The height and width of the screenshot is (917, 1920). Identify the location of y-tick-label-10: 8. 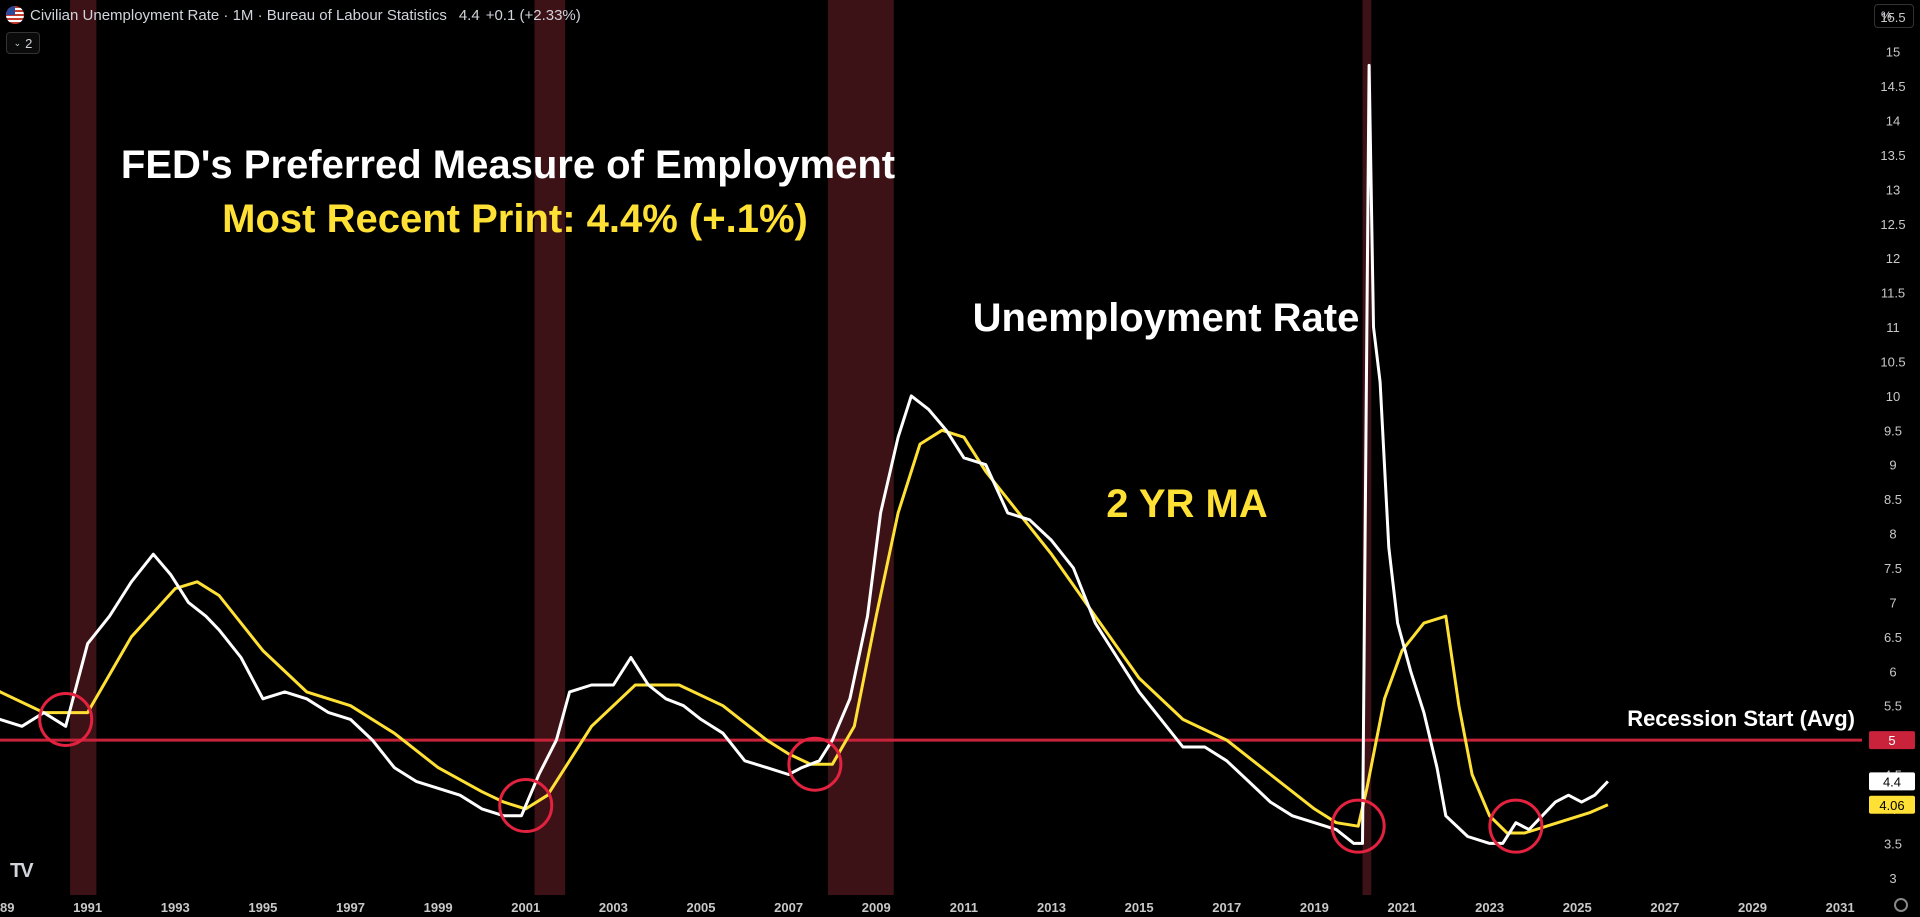
(1892, 534).